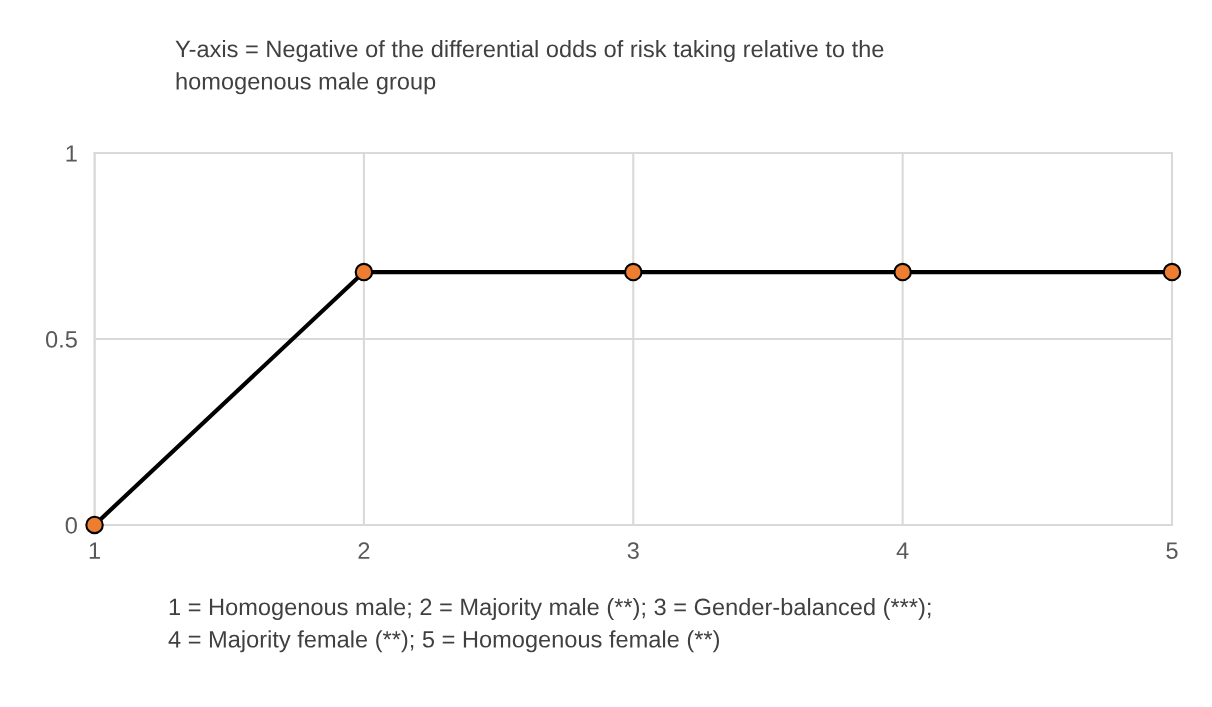 This screenshot has height=707, width=1212. I want to click on x-tick-label: 2, so click(364, 550).